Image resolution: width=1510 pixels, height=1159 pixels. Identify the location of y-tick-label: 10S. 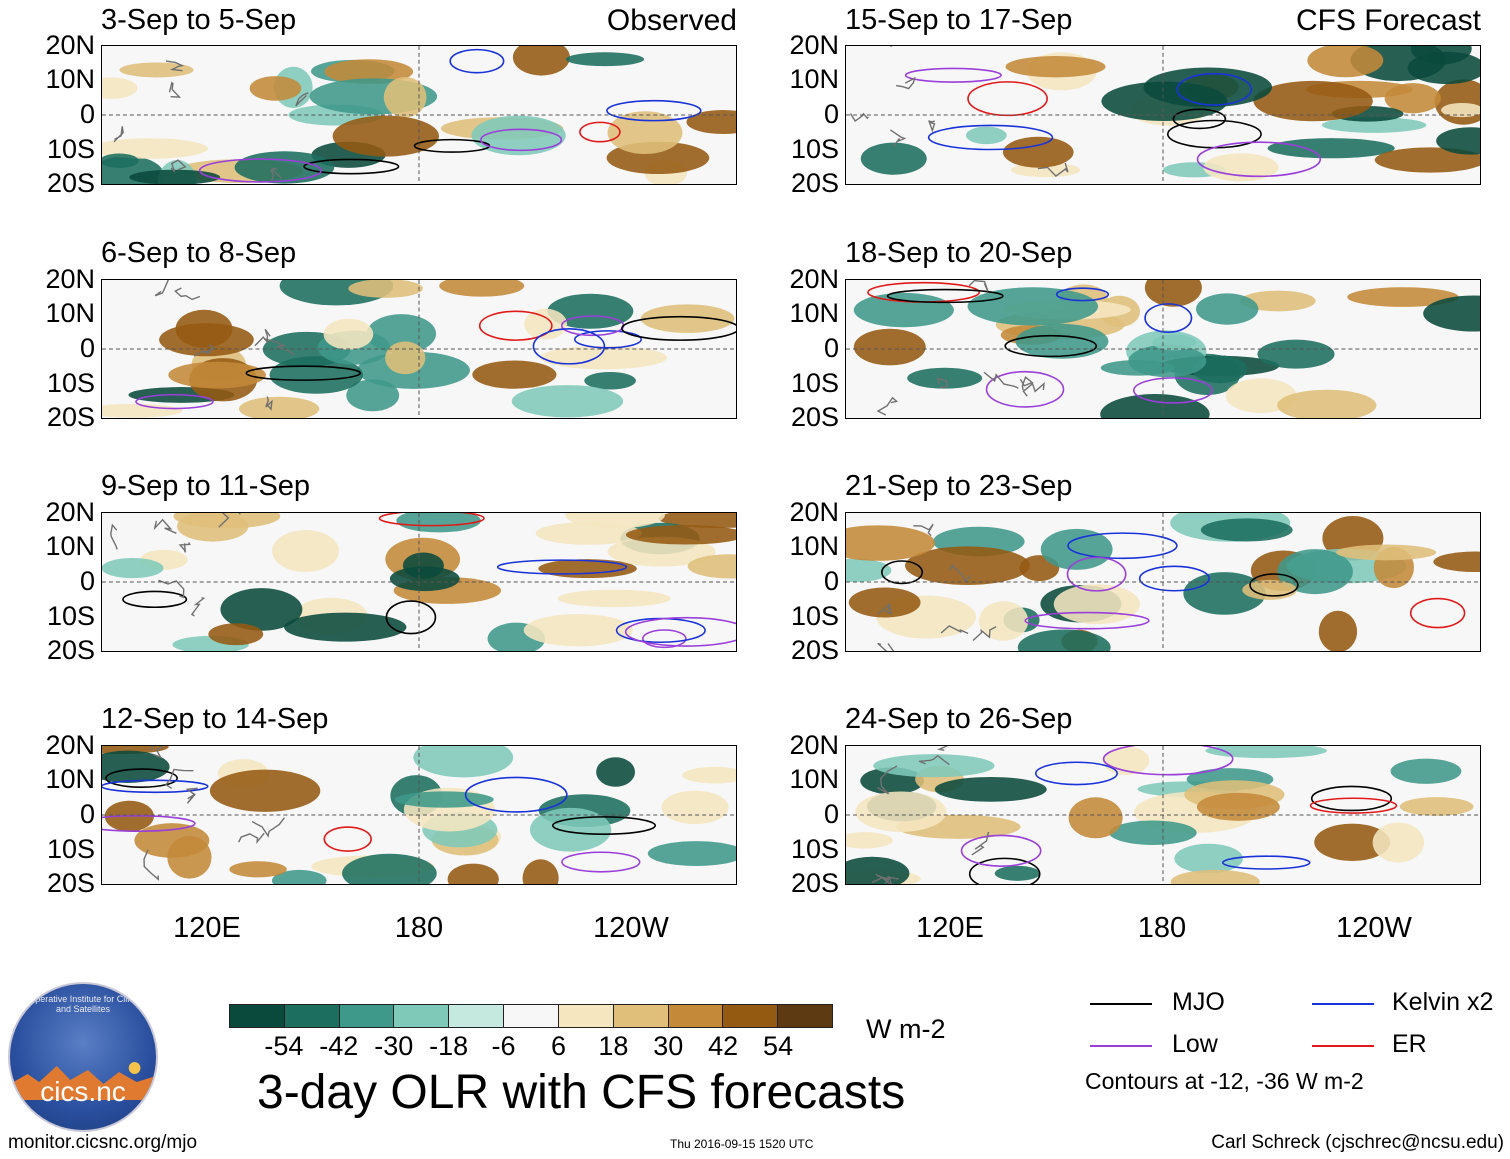
(814, 383).